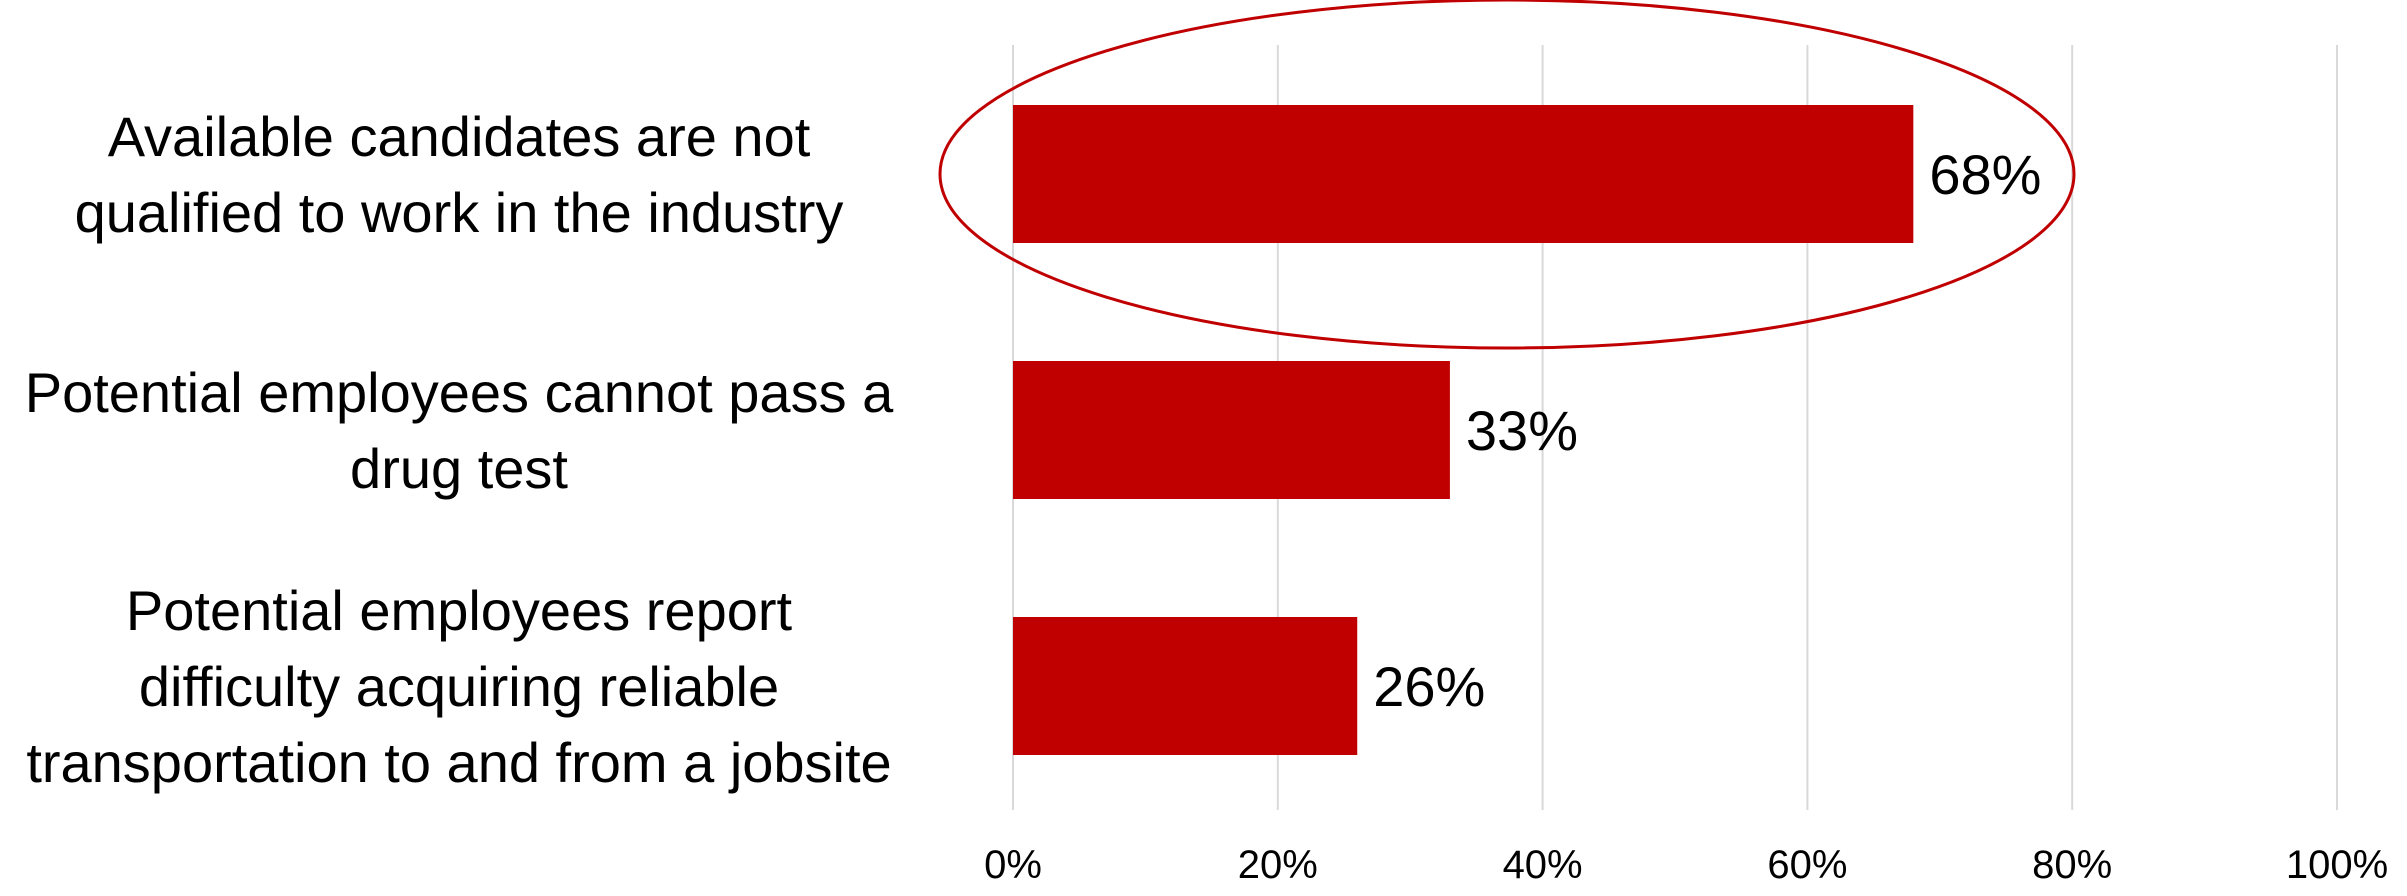  Describe the element at coordinates (459, 136) in the screenshot. I see `category-label-line: Available candidates are not` at that location.